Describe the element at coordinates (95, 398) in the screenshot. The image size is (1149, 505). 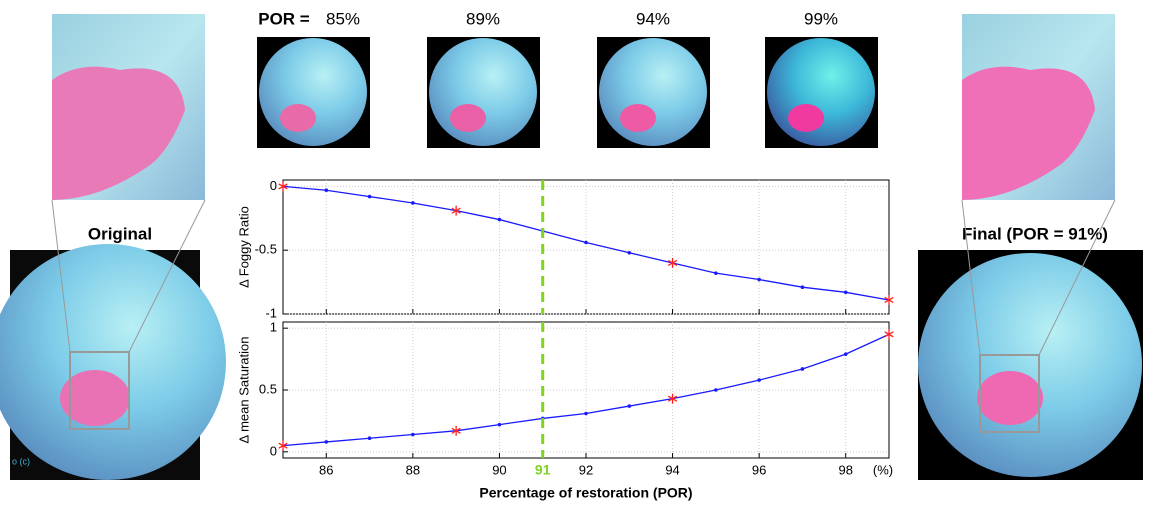
I see `original-blob` at that location.